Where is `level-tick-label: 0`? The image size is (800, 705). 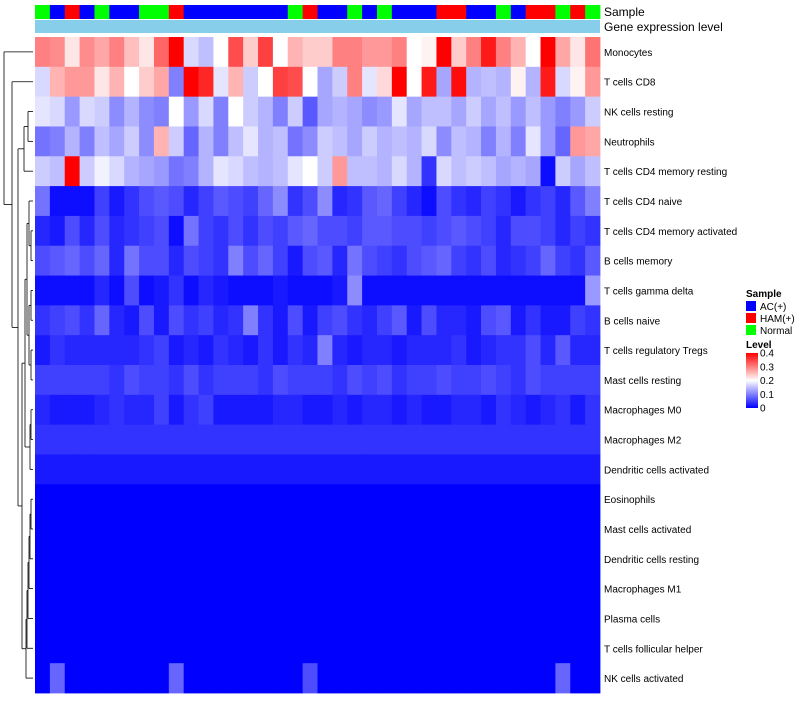 level-tick-label: 0 is located at coordinates (763, 409).